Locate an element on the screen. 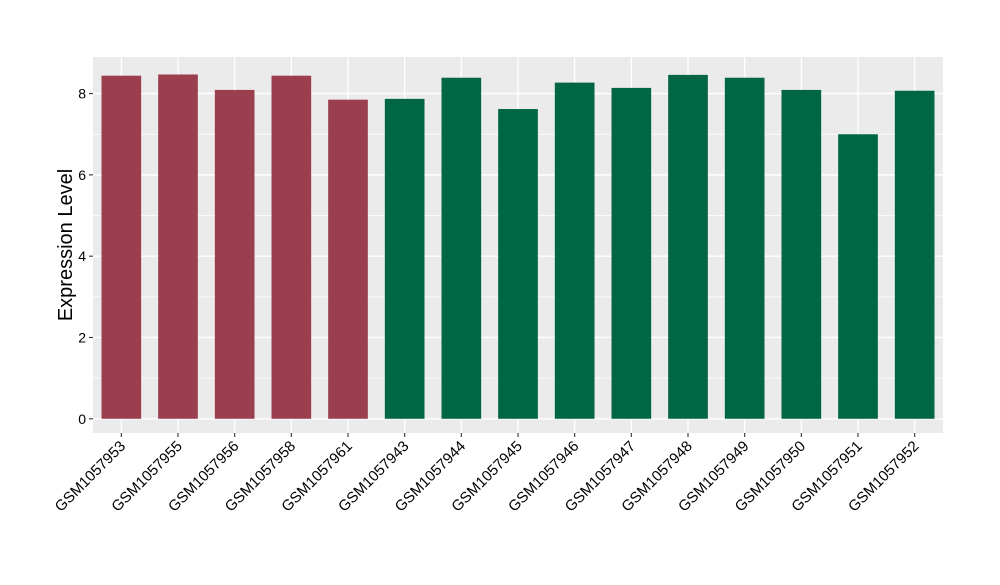 The image size is (1000, 585). y-axis-title: Expression Level is located at coordinates (66, 245).